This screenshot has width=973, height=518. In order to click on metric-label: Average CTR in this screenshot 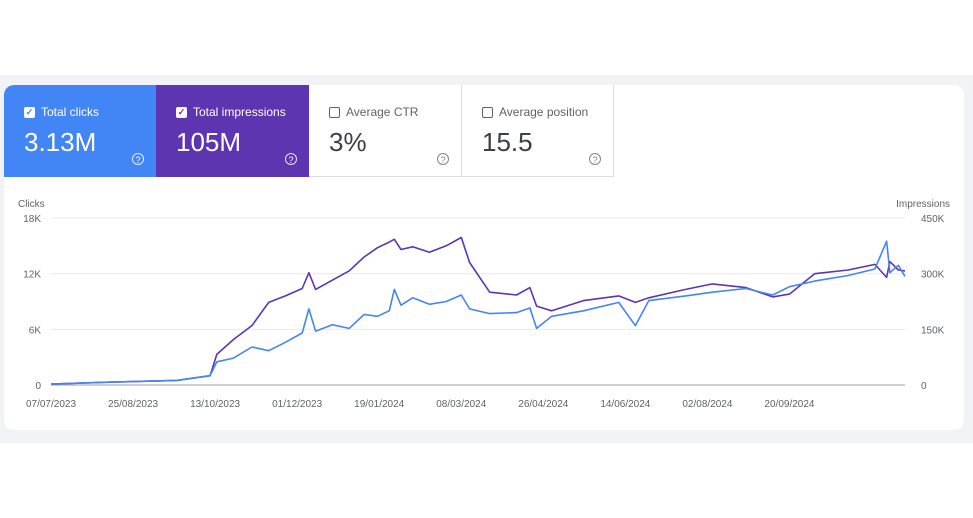, I will do `click(382, 112)`.